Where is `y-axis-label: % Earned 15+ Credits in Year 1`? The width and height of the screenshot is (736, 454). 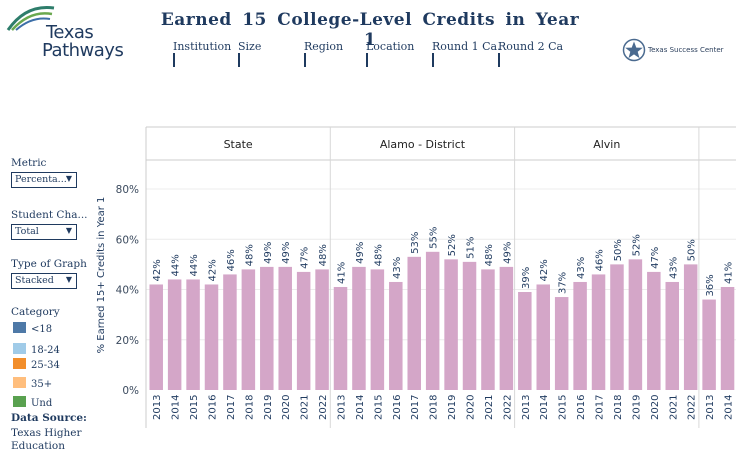
y-axis-label: % Earned 15+ Credits in Year 1 is located at coordinates (101, 275).